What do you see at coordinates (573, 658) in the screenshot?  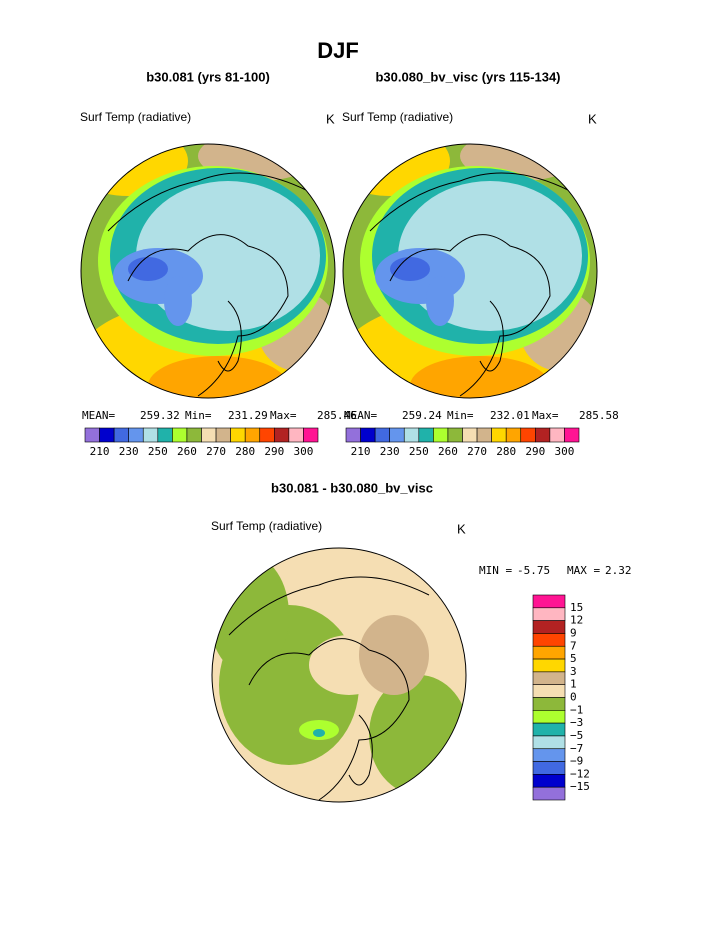 I see `colorbar-label: 5` at bounding box center [573, 658].